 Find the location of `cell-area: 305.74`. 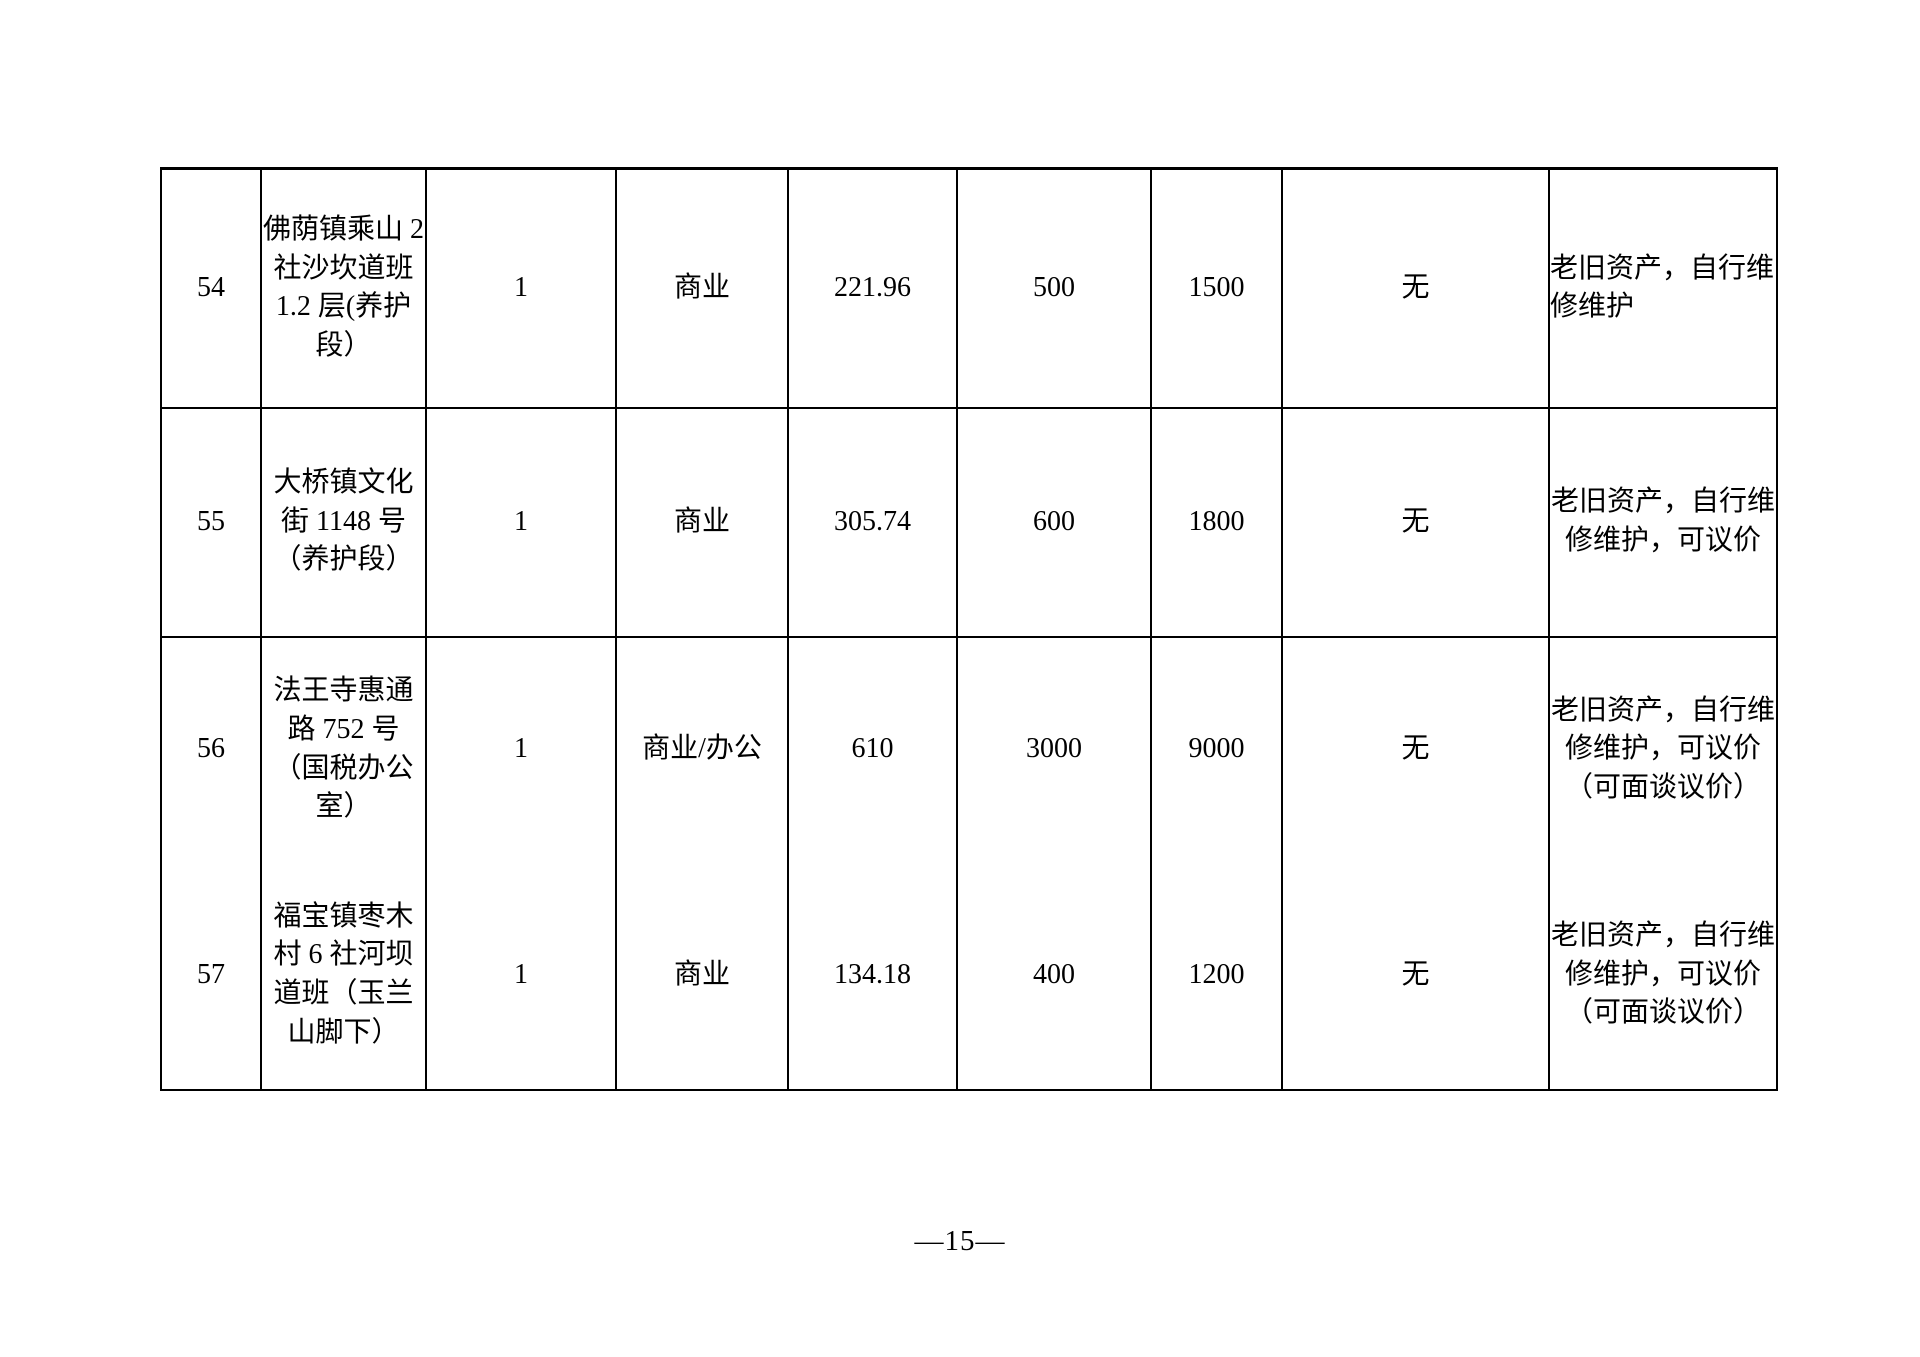

cell-area: 305.74 is located at coordinates (872, 522).